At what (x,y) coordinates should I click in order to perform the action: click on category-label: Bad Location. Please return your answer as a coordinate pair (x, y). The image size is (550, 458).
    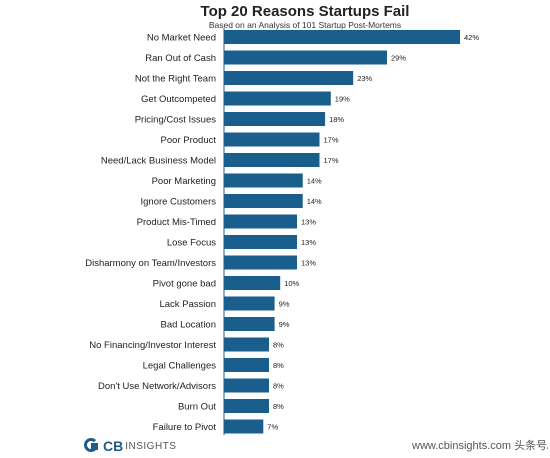
    Looking at the image, I should click on (188, 325).